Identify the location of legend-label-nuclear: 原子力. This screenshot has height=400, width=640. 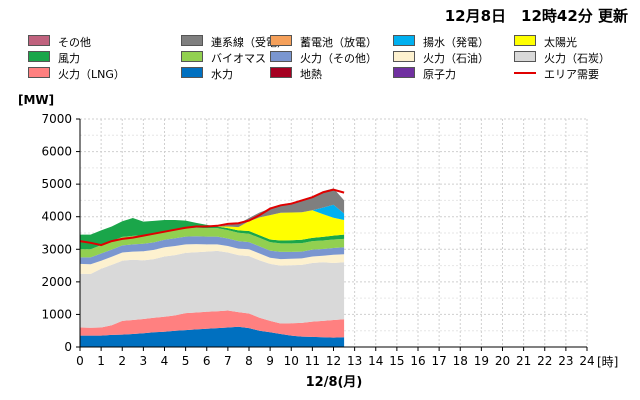
(439, 74).